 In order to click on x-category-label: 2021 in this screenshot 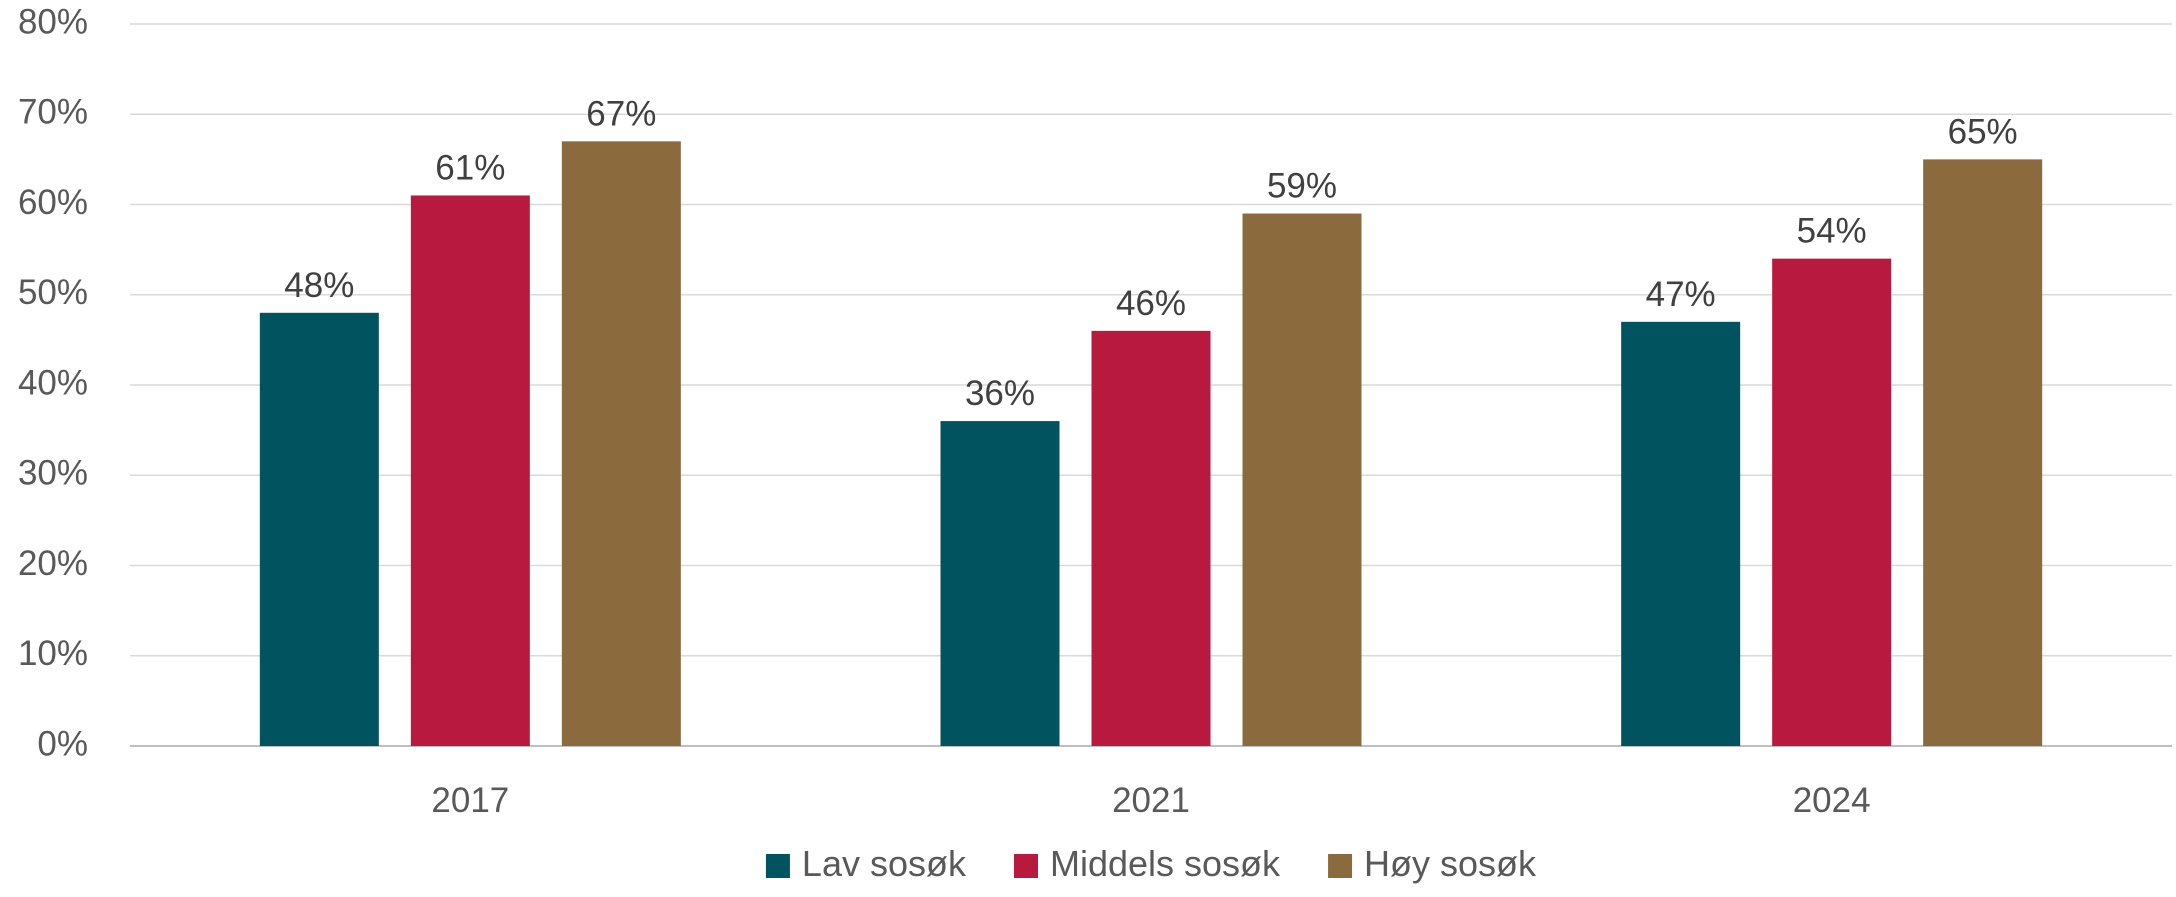, I will do `click(1151, 800)`.